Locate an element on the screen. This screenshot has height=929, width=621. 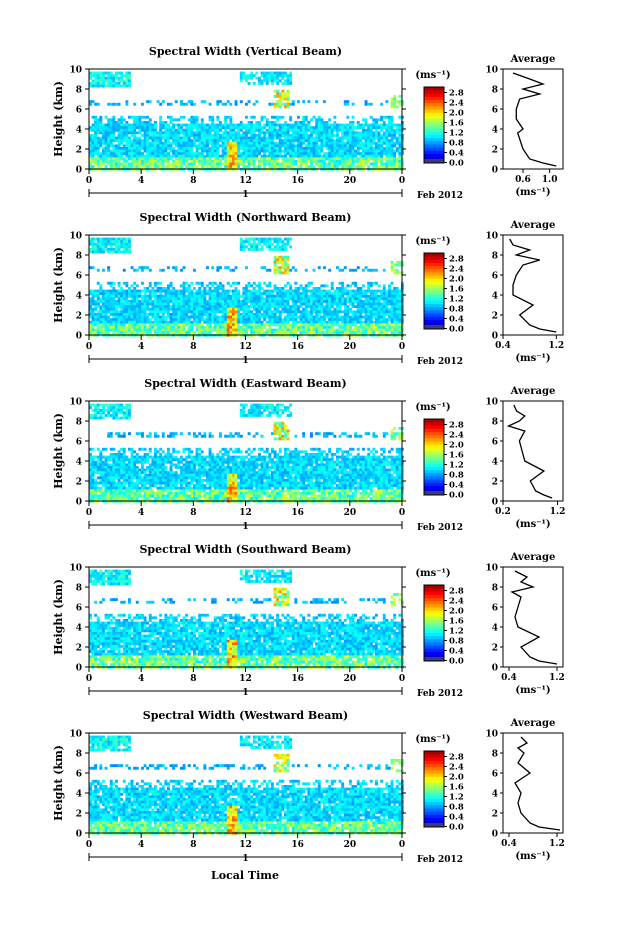
y-tick-label: 6 is located at coordinates (79, 111).